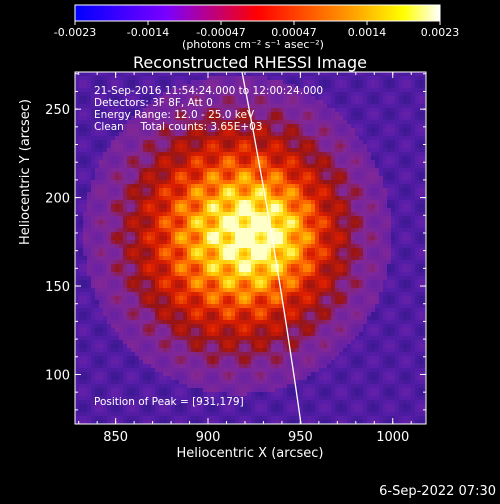 The height and width of the screenshot is (504, 500). Describe the element at coordinates (257, 13) in the screenshot. I see `colorbar` at that location.